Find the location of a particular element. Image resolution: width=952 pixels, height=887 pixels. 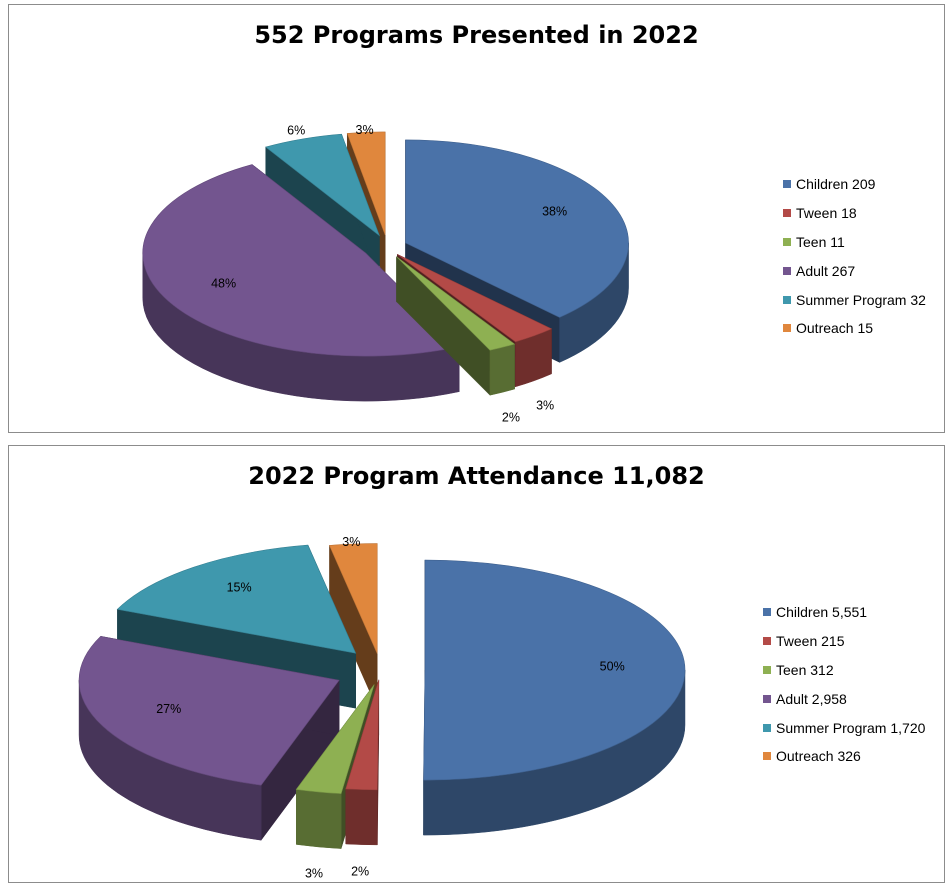

pie-2-slice-outreach is located at coordinates (353, 598).